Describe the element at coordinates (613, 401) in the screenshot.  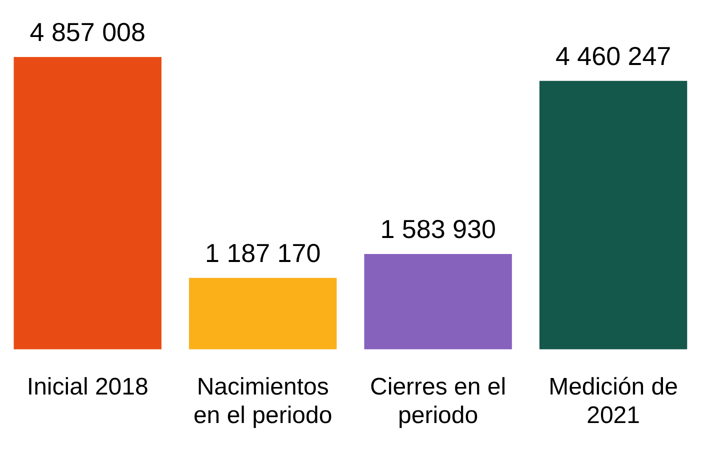
I see `x-tick-label: Medición de 2021` at that location.